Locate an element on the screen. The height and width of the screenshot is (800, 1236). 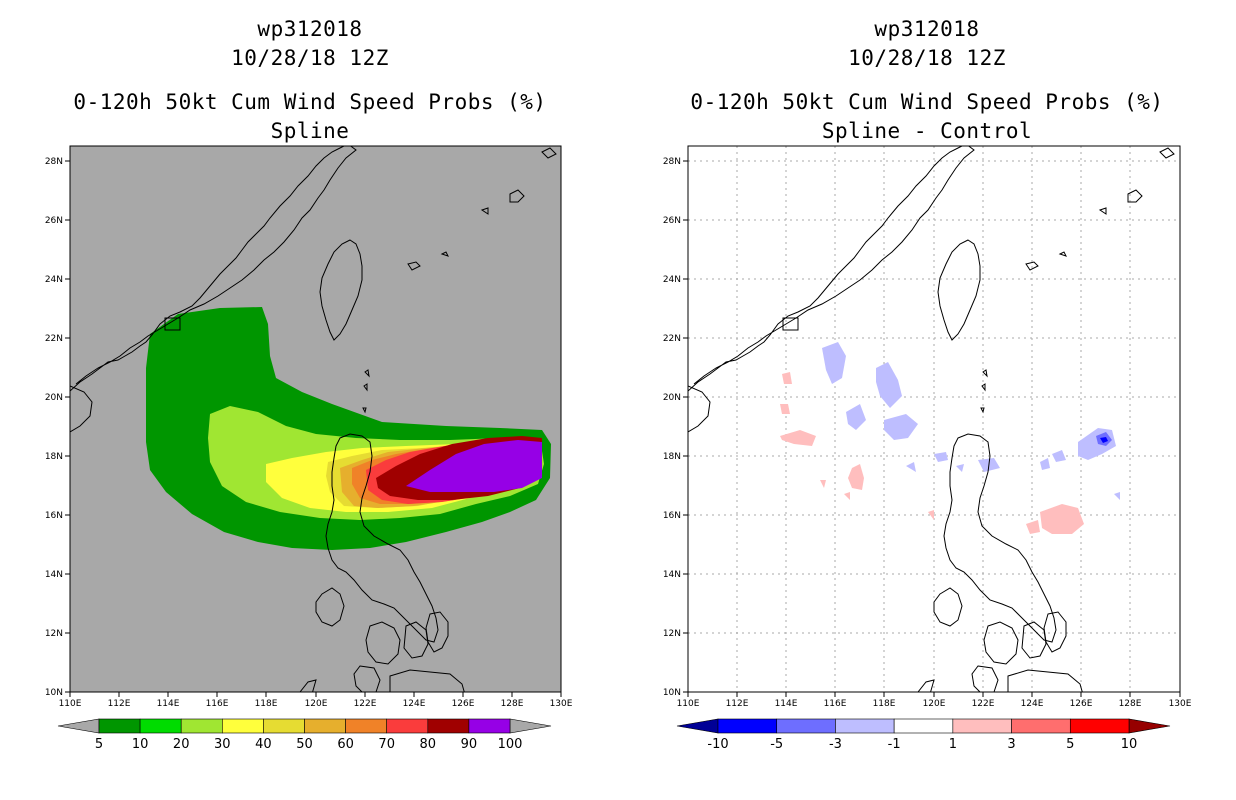
left-colorbar: 5 10 20 30 40 50 60 70 80 90 100 is located at coordinates (304, 735).